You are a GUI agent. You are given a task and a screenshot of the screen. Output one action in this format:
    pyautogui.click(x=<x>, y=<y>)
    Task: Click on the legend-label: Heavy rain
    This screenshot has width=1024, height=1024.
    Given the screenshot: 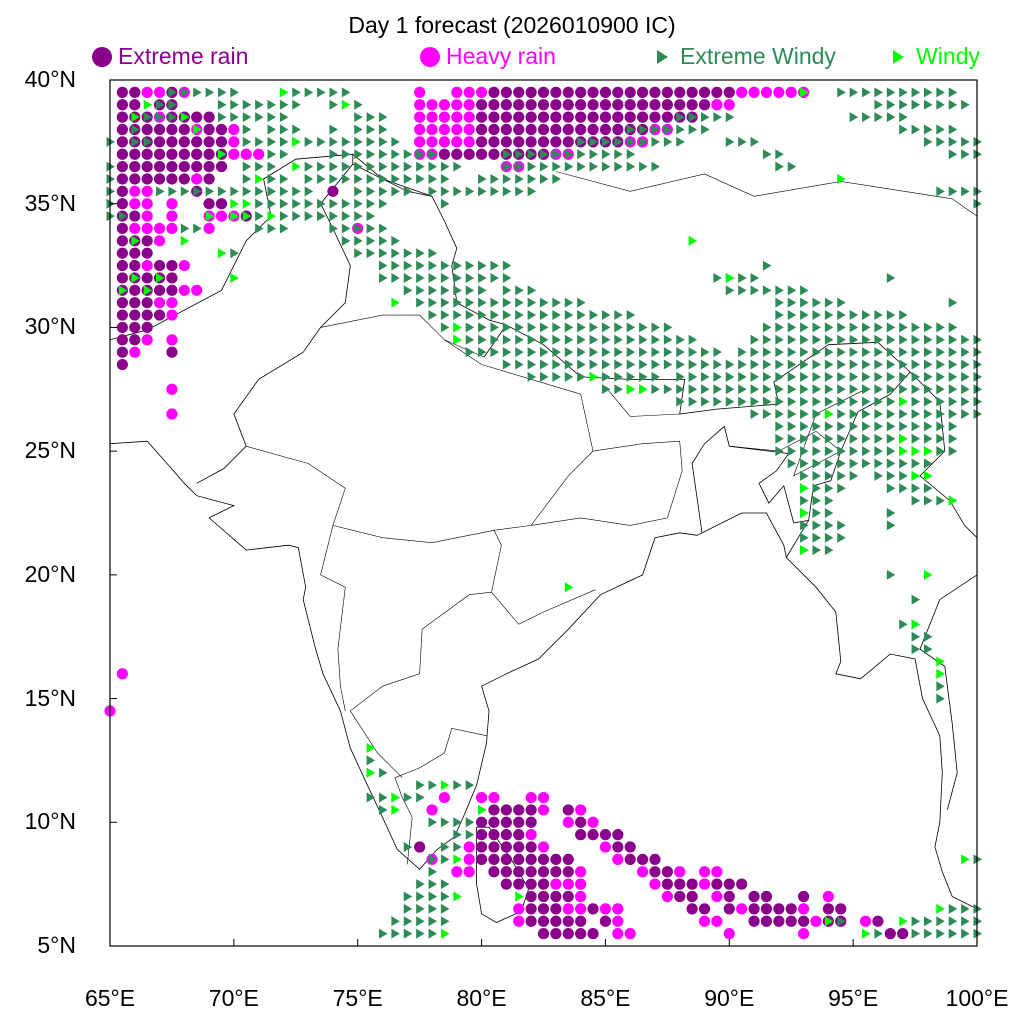 What is the action you would take?
    pyautogui.click(x=501, y=56)
    